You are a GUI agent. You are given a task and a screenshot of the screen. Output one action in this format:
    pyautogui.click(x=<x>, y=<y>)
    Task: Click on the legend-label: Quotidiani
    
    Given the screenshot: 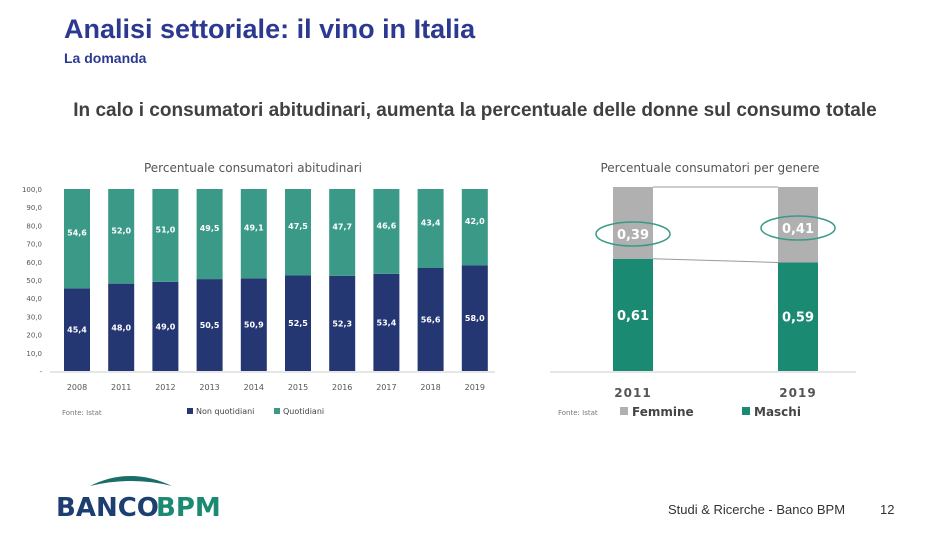 What is the action you would take?
    pyautogui.click(x=303, y=411)
    